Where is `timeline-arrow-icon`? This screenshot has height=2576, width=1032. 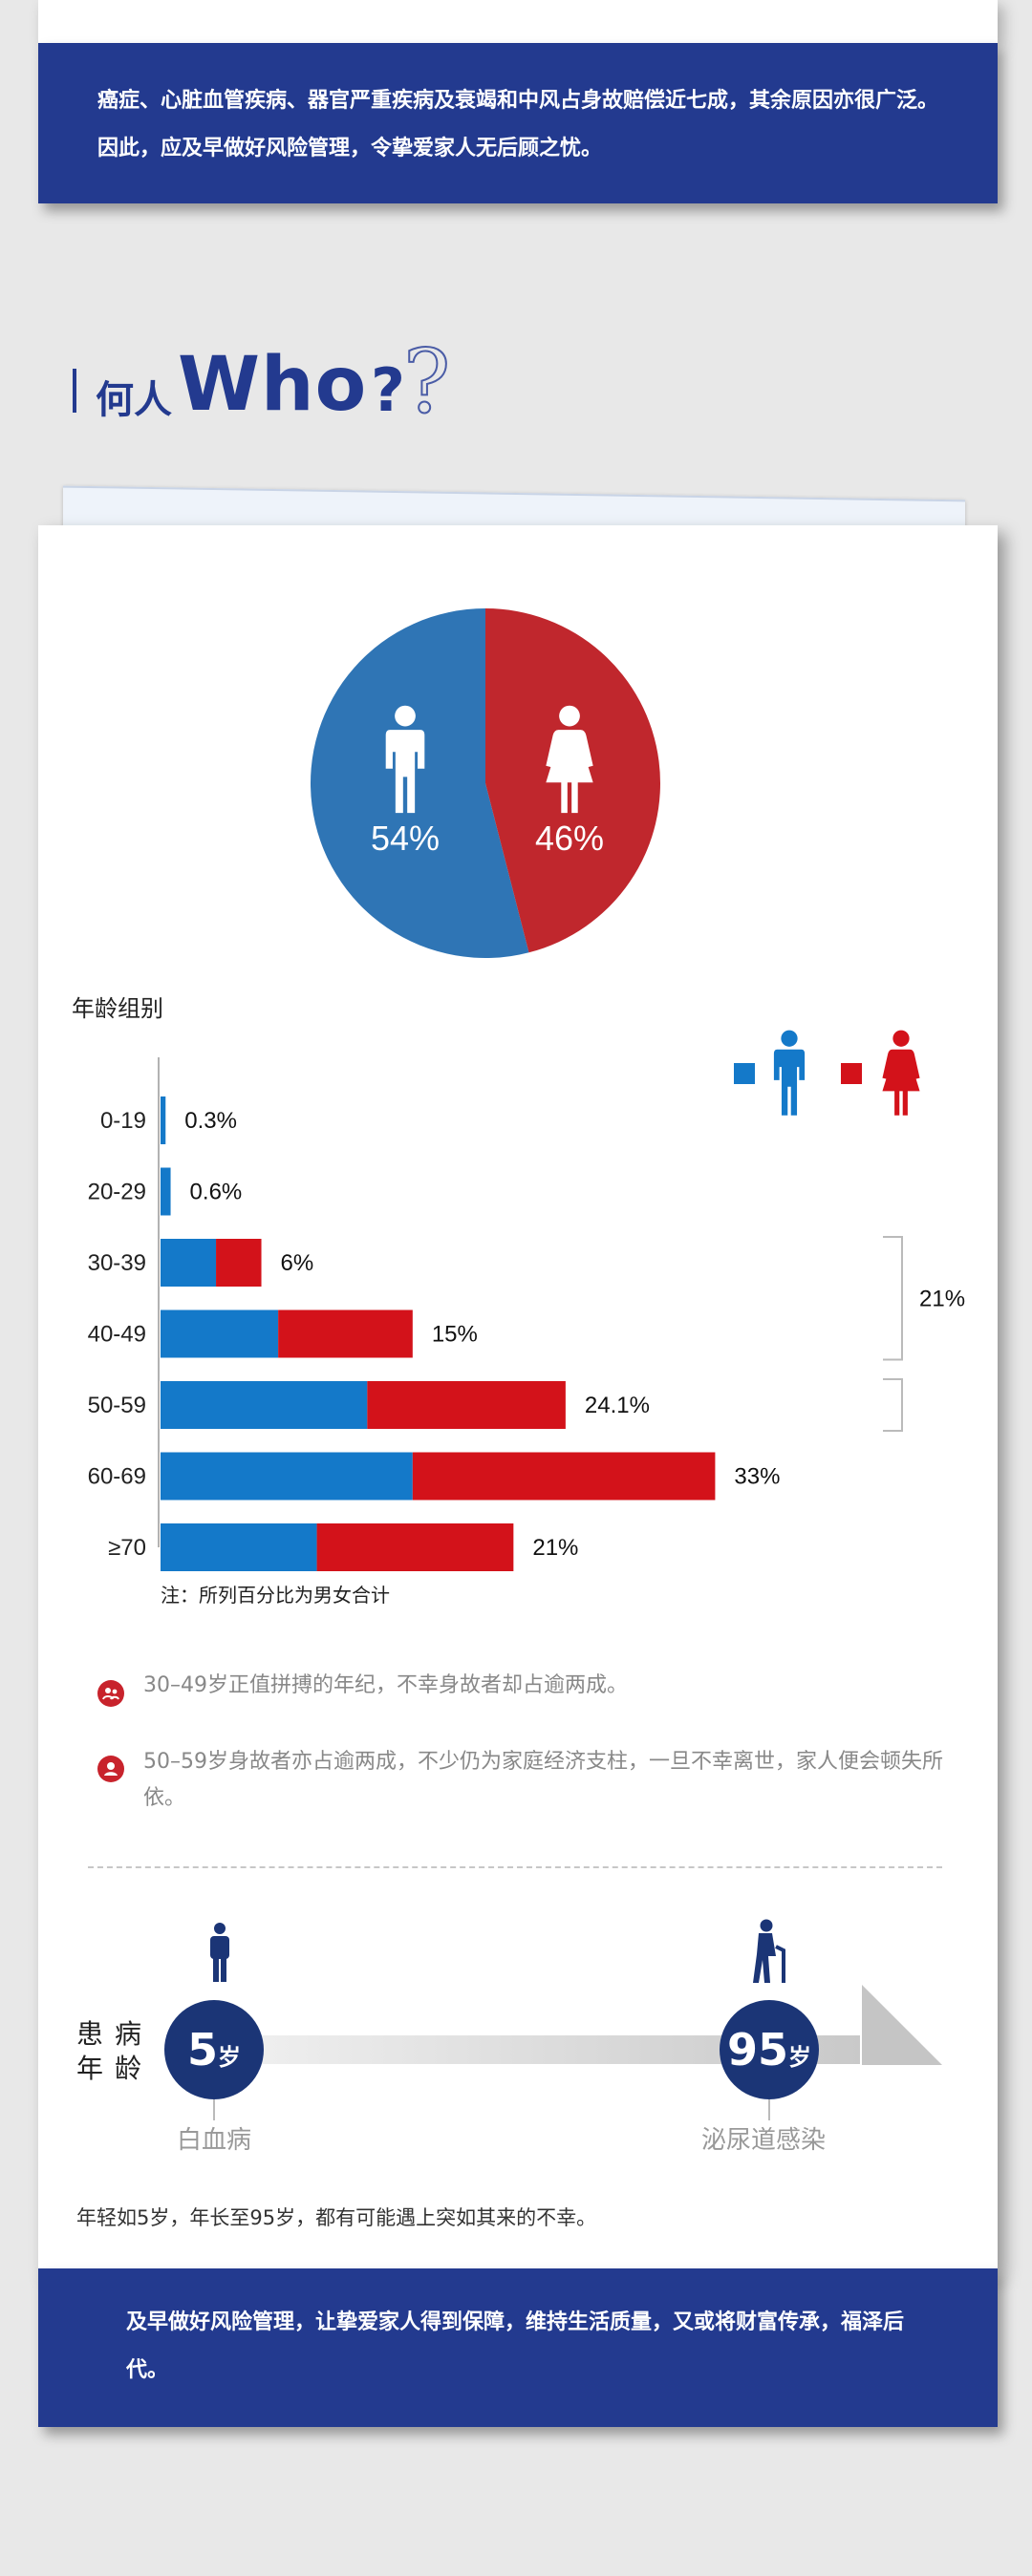
timeline-arrow-icon is located at coordinates (902, 2025).